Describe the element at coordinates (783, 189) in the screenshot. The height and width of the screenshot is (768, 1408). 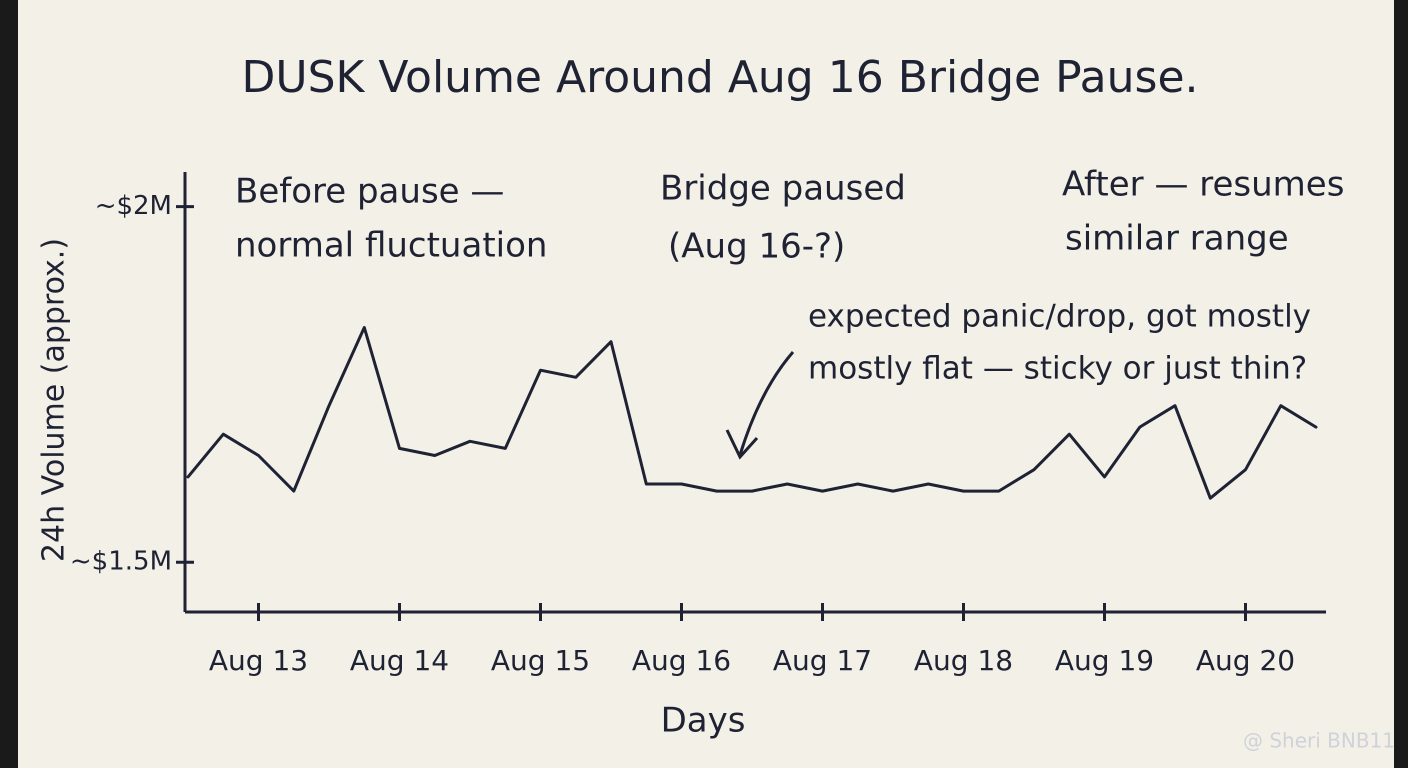
I see `annotation: Bridge paused` at that location.